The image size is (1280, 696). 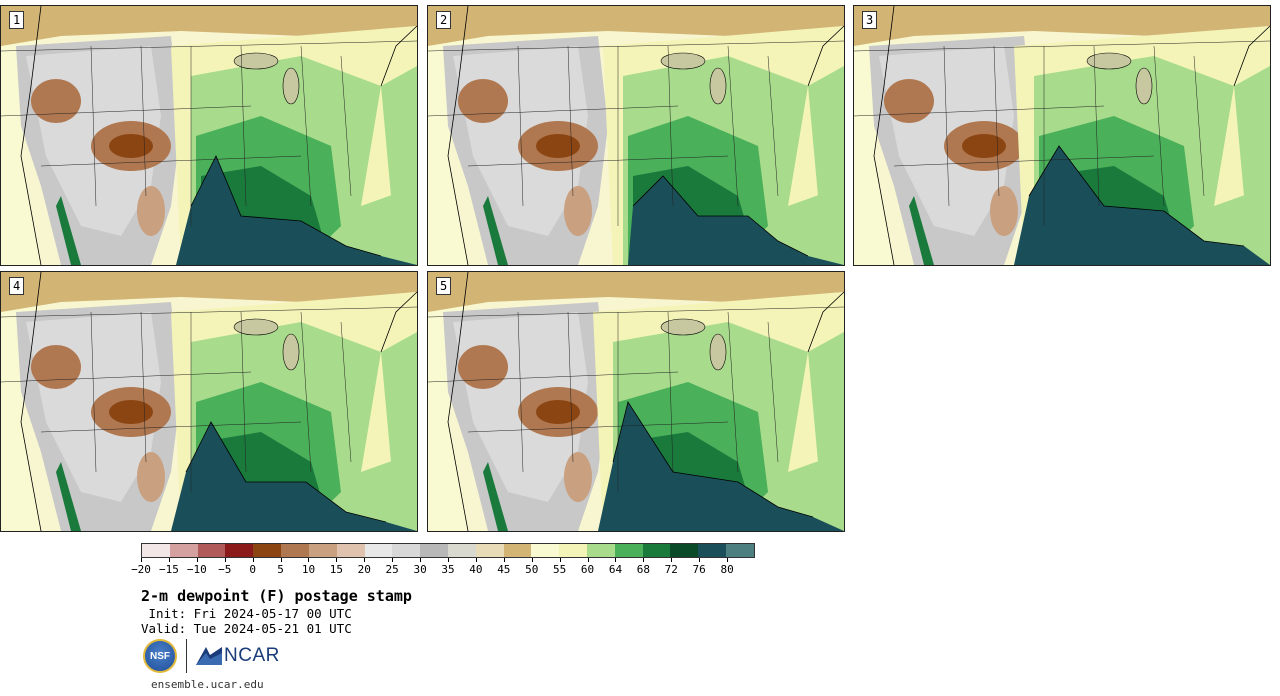 I want to click on colorbar-tick-label: −10, so click(x=196, y=569).